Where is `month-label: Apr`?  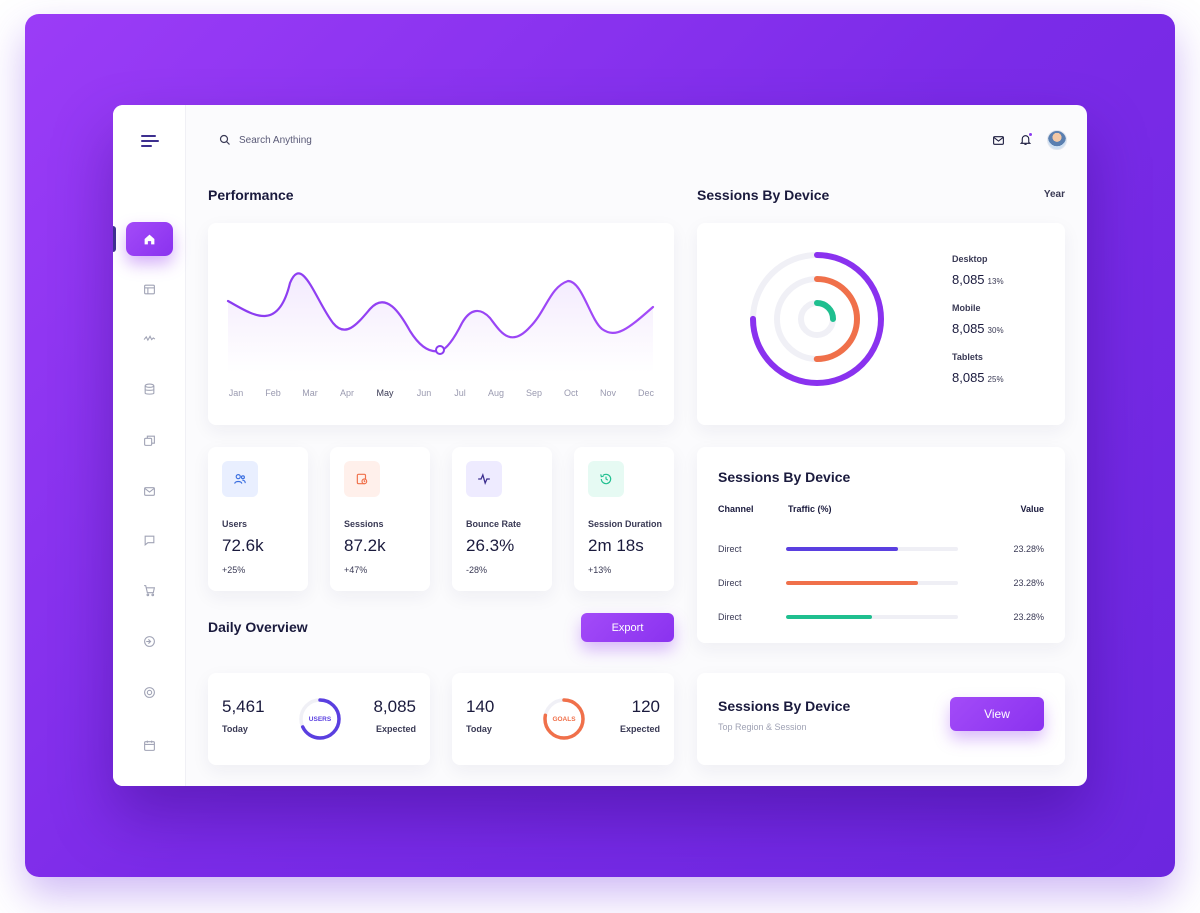
month-label: Apr is located at coordinates (347, 393).